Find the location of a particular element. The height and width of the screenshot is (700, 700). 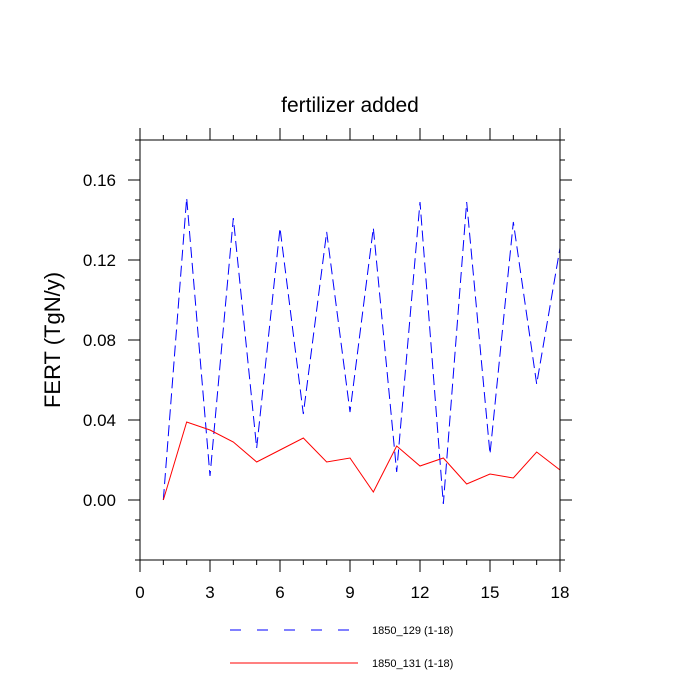

y-tick-labels: 0.00 0.04 0.08 0.12 0.16 is located at coordinates (99, 340).